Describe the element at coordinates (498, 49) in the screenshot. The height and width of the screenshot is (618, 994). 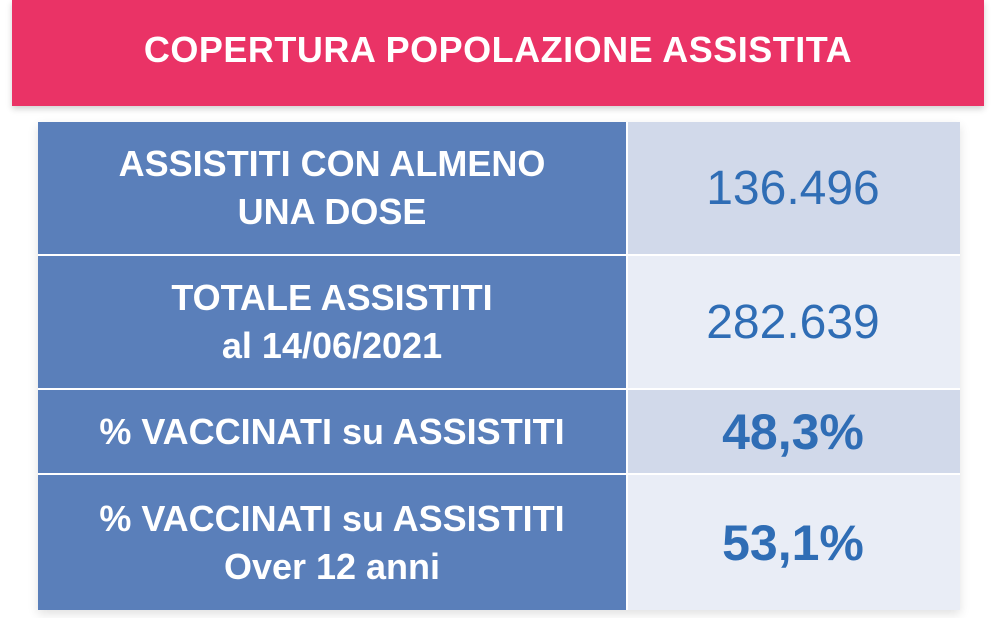
I see `page-title: COPERTURA POPOLAZIONE ASSISTITA` at that location.